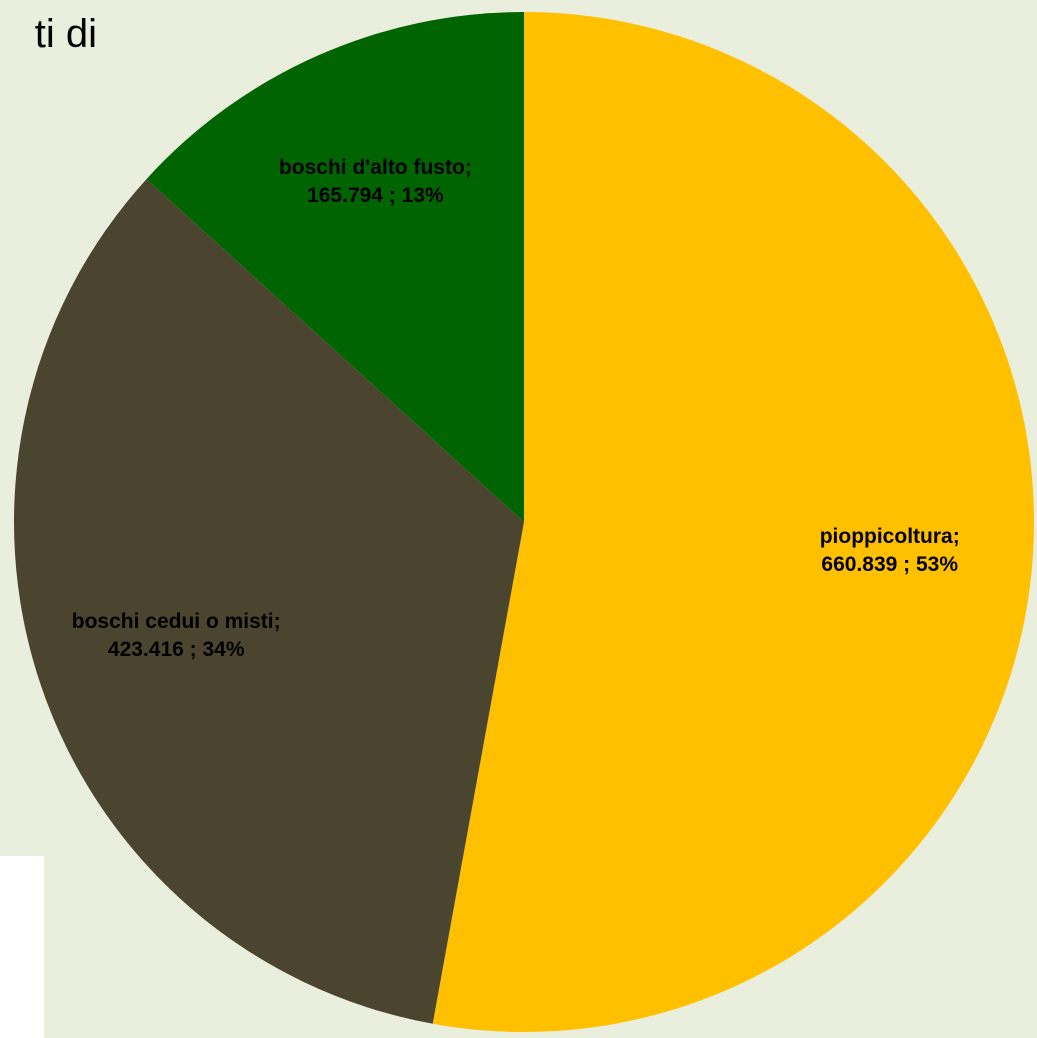 The width and height of the screenshot is (1037, 1038). What do you see at coordinates (890, 536) in the screenshot?
I see `slice-category-label: pioppicoltura;` at bounding box center [890, 536].